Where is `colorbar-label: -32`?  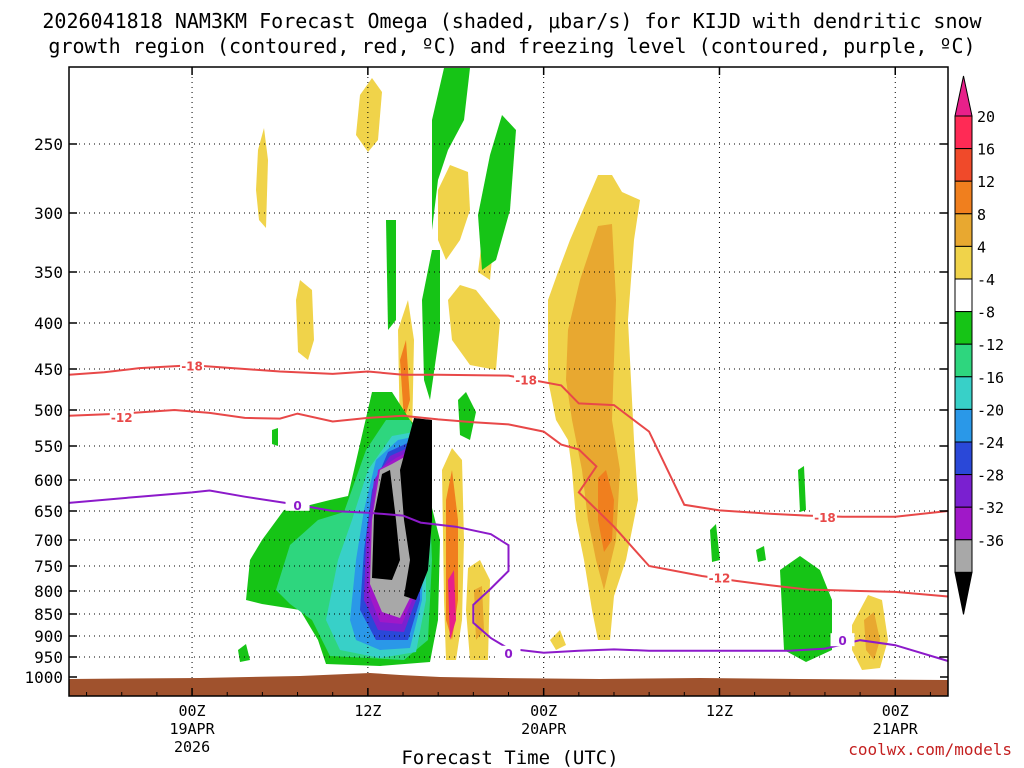
colorbar-label: -32 is located at coordinates (990, 508).